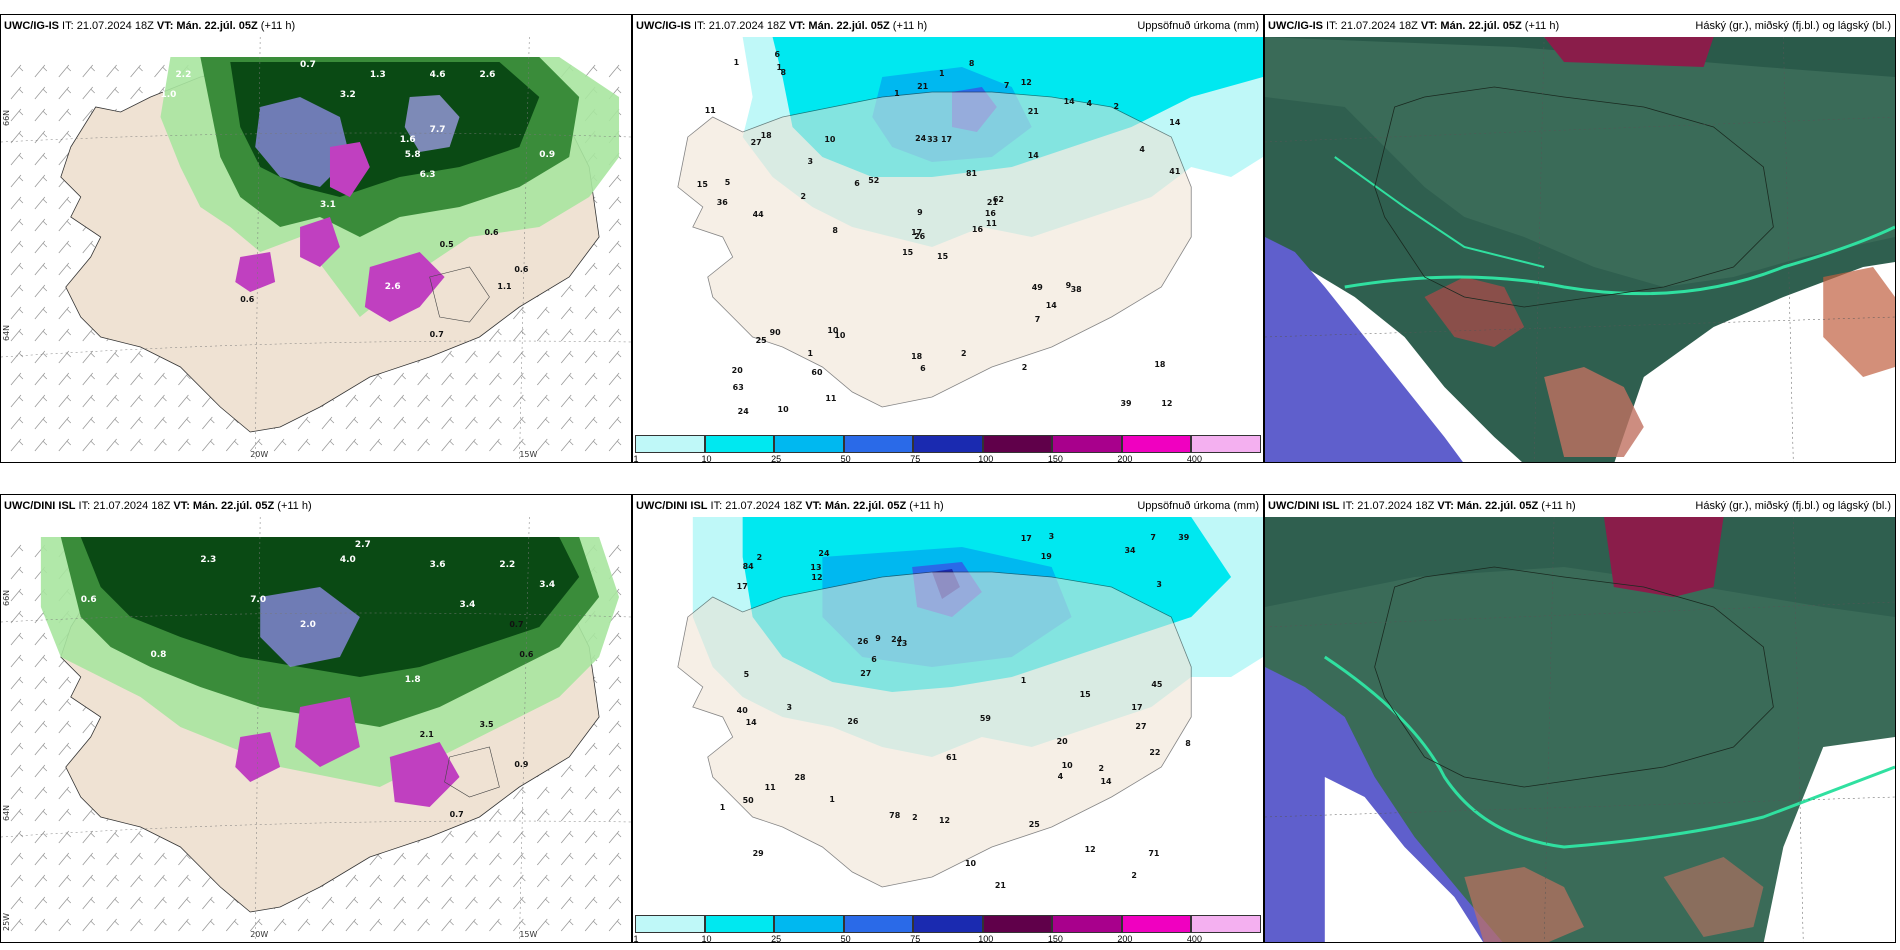  What do you see at coordinates (738, 387) in the screenshot?
I see `precip-label: 63` at bounding box center [738, 387].